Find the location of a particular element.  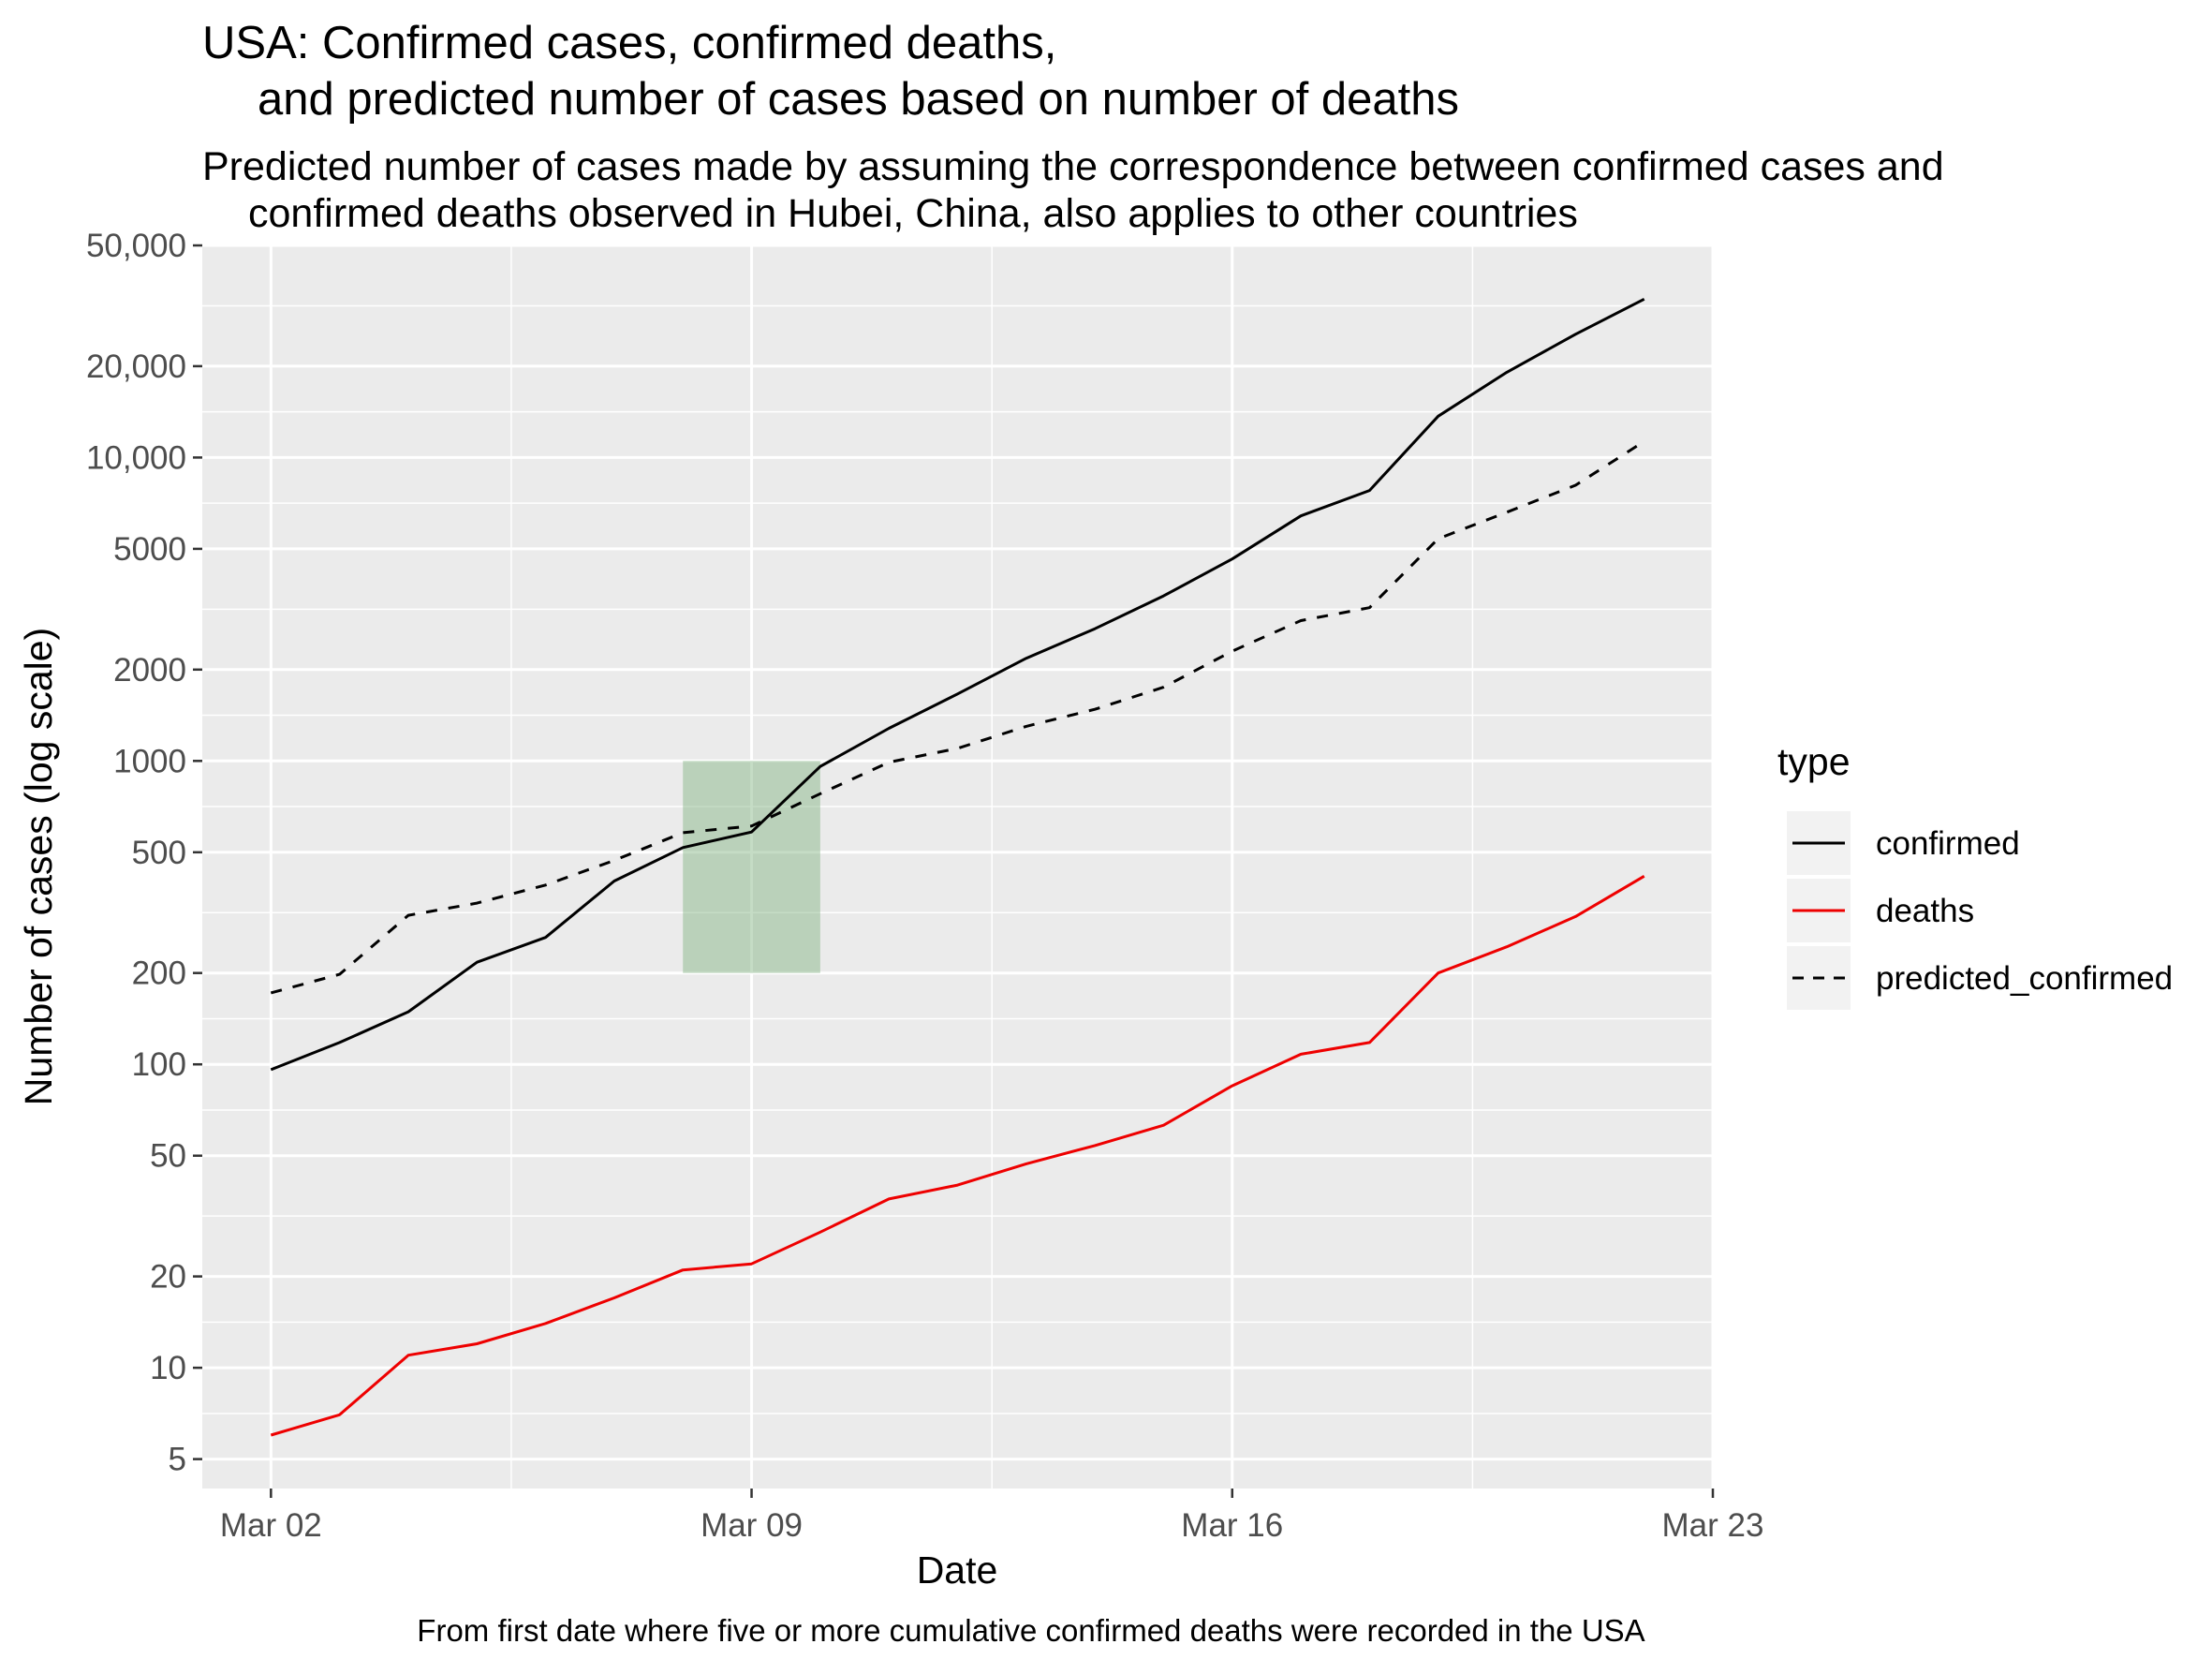

y-tick-label: 10,000 is located at coordinates (136, 458).